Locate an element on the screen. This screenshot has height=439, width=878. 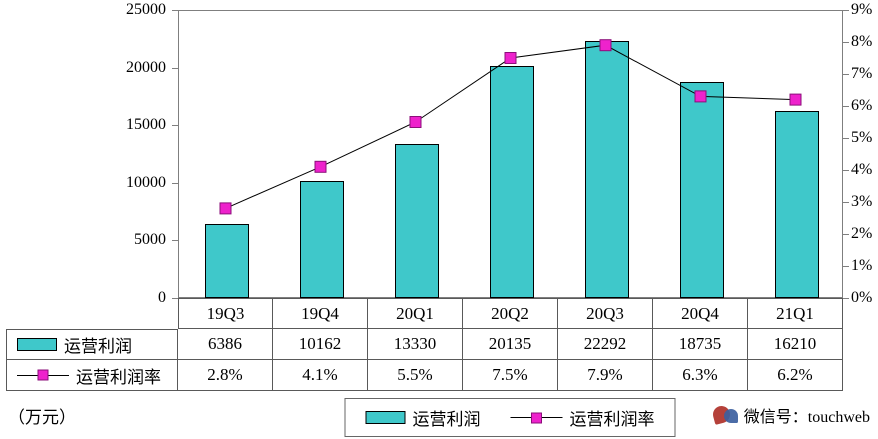
legend-item-operating-profit: 运营利润 is located at coordinates (423, 417).